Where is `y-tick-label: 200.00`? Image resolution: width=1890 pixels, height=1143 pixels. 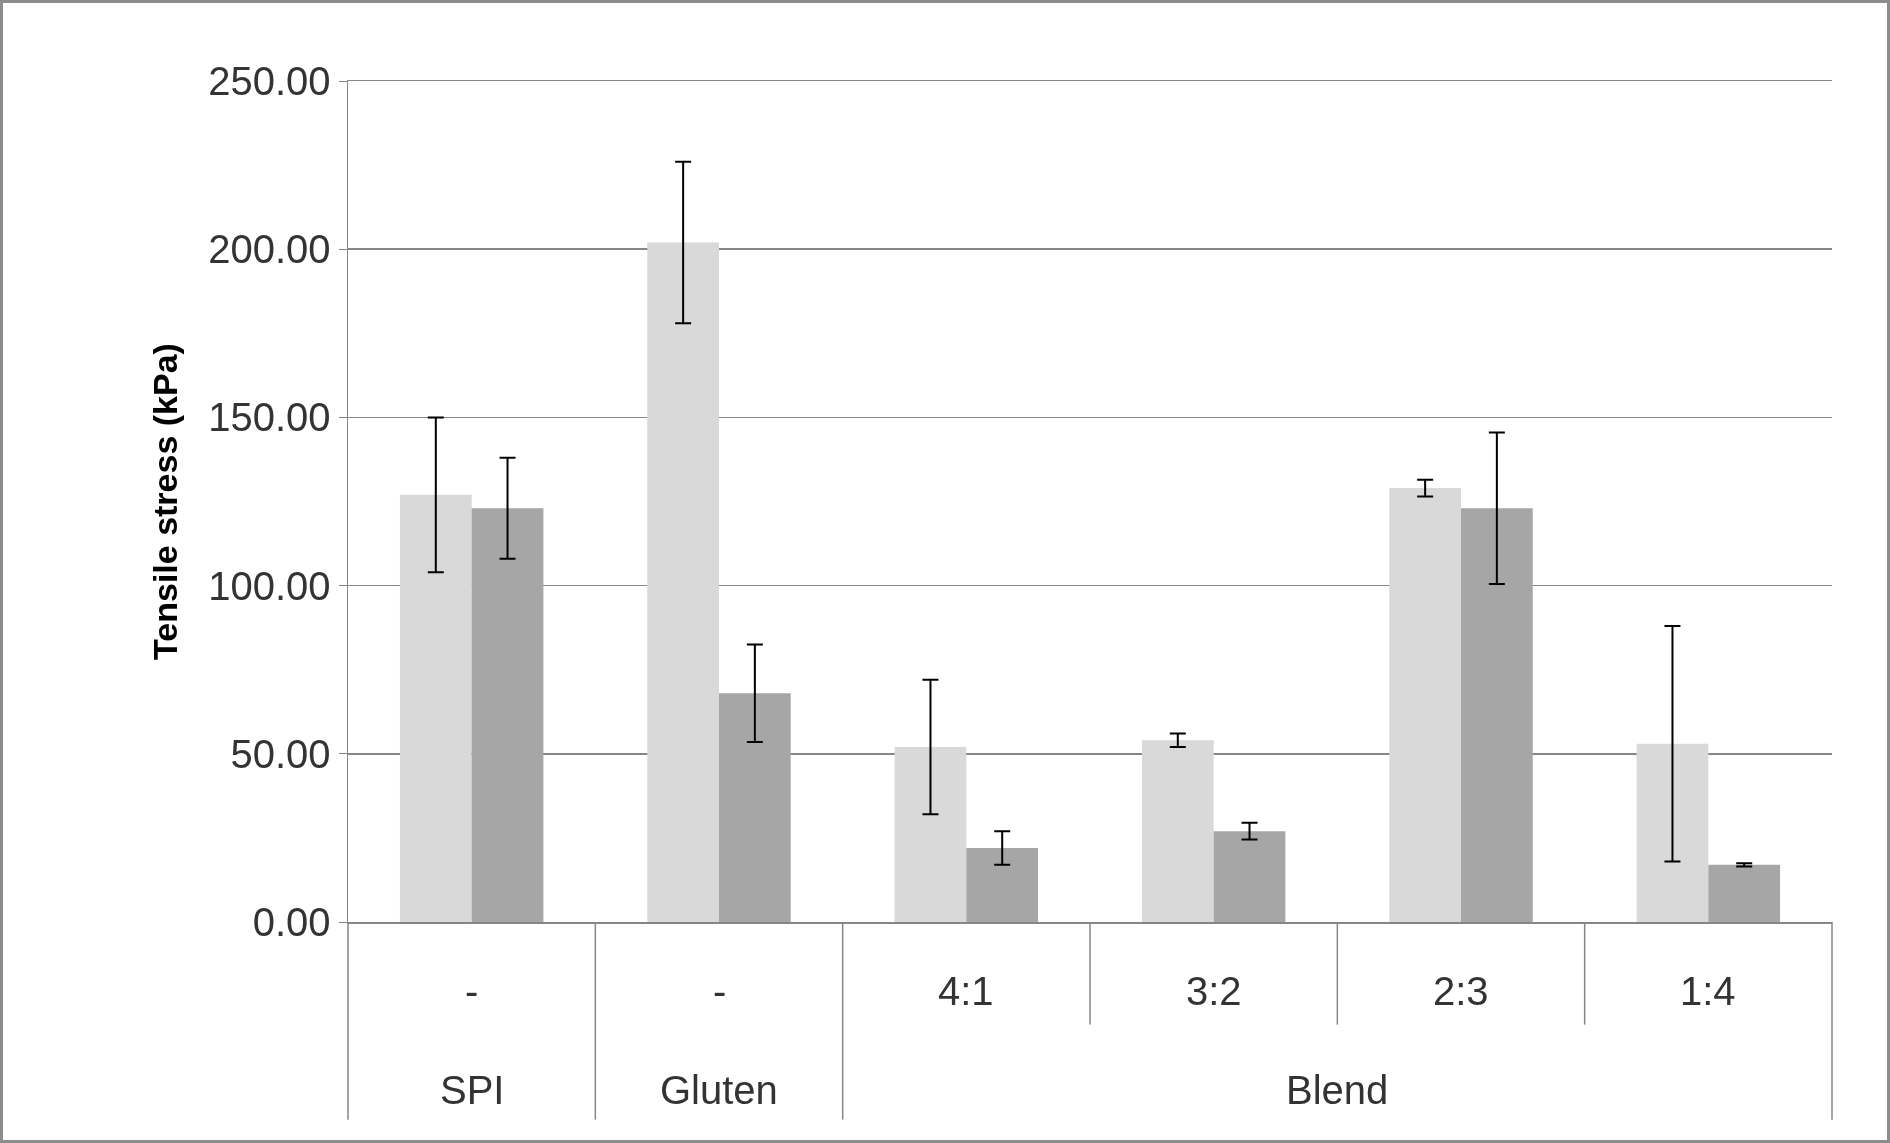
y-tick-label: 200.00 is located at coordinates (269, 249).